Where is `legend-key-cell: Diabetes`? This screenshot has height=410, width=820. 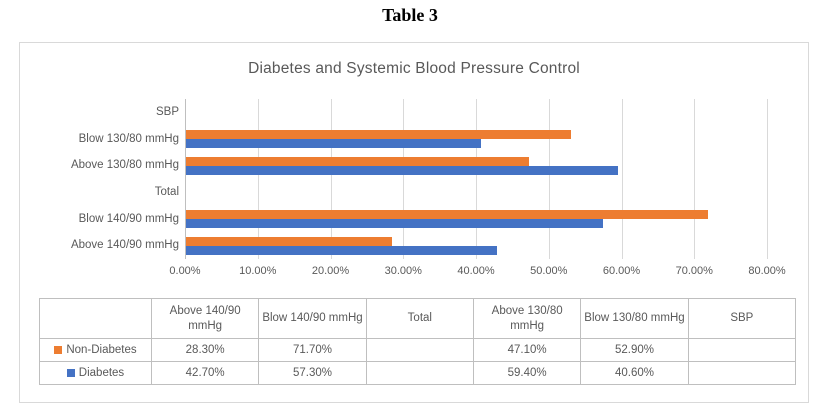 legend-key-cell: Diabetes is located at coordinates (95, 373).